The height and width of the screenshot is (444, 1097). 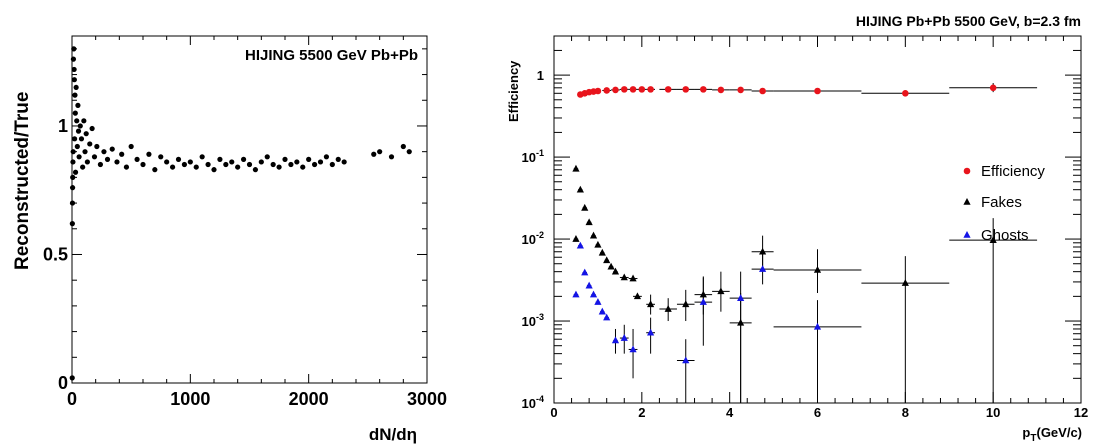 I want to click on legend-efficiency-marker, so click(x=967, y=171).